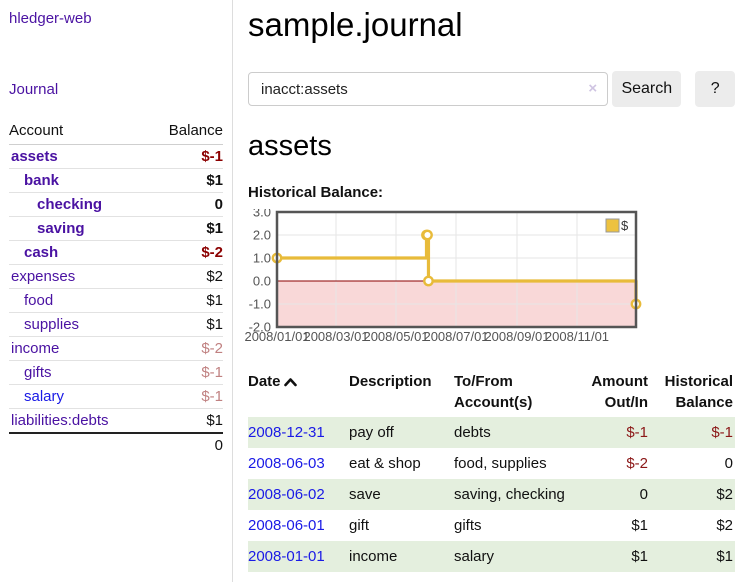 The height and width of the screenshot is (582, 742). Describe the element at coordinates (355, 24) in the screenshot. I see `page-title: sample.journal` at that location.